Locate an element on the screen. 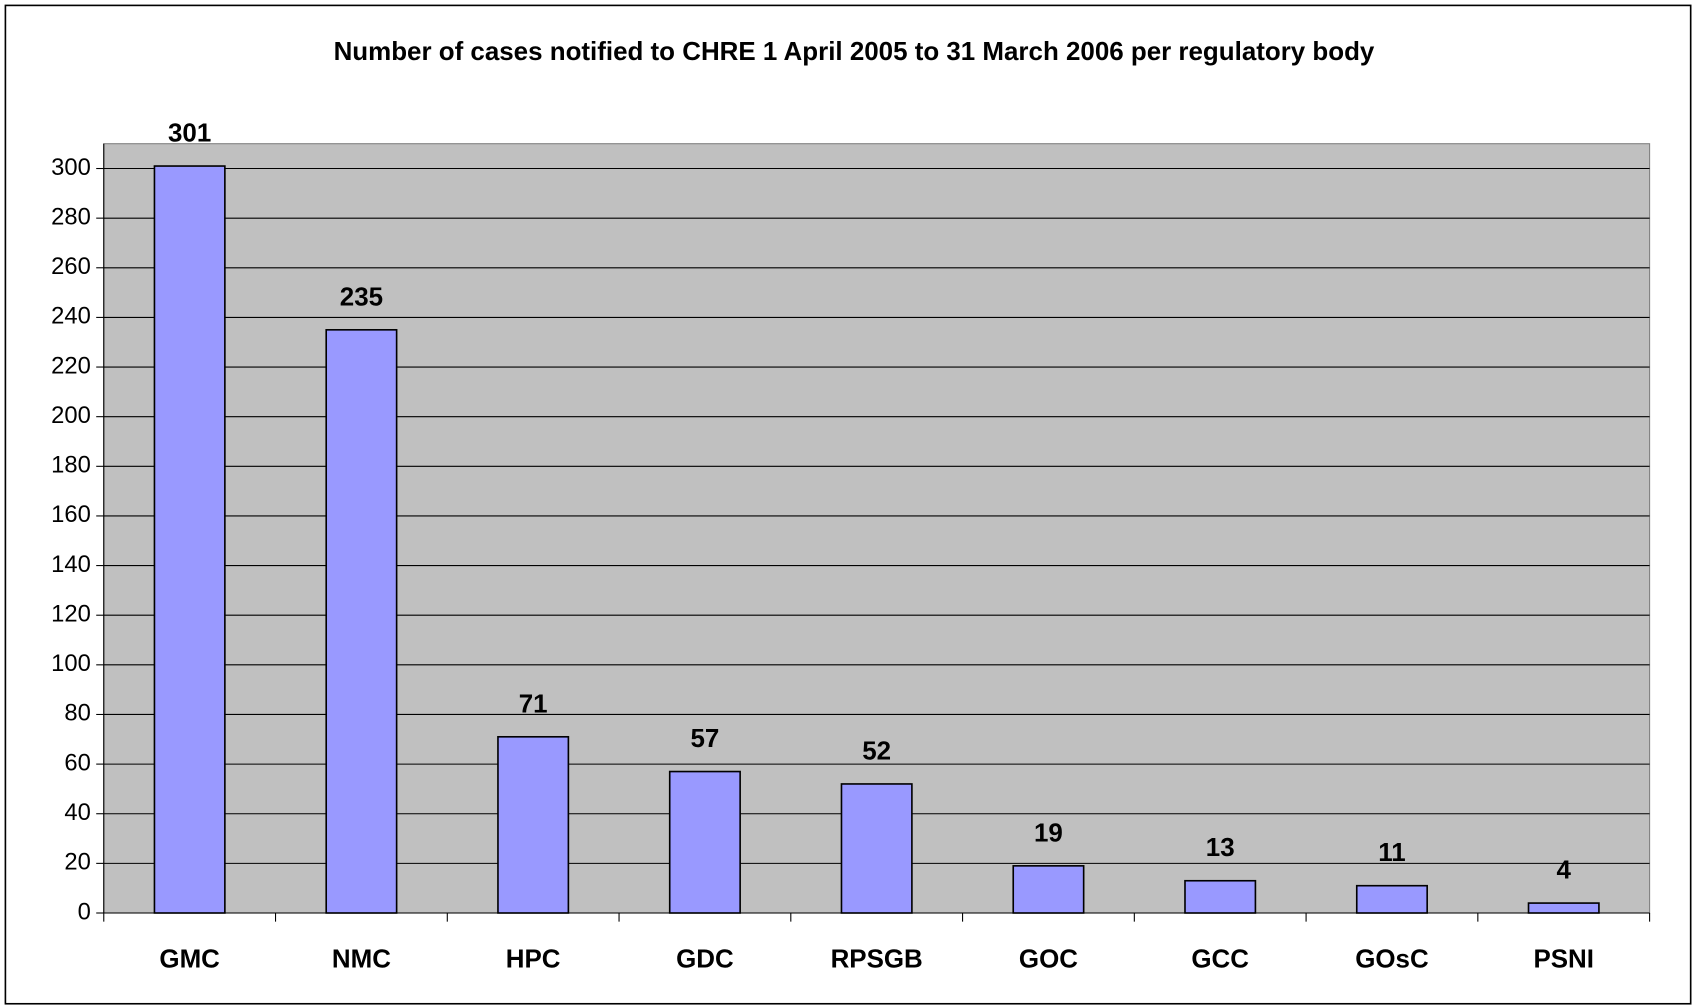 This screenshot has width=1695, height=1007. y-tick-label: 140 is located at coordinates (71, 564).